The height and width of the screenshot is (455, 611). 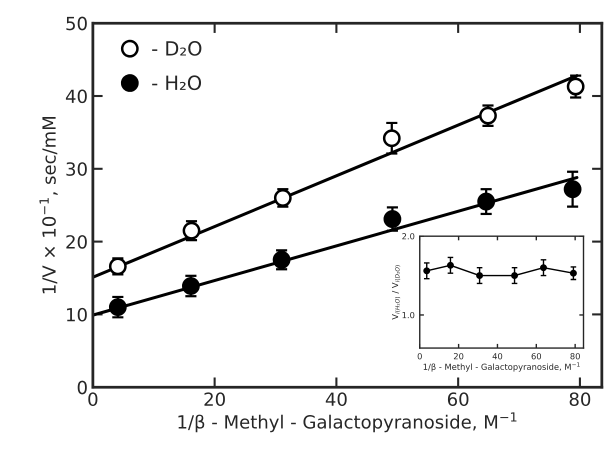 What do you see at coordinates (77, 315) in the screenshot?
I see `y-tick-label: 10` at bounding box center [77, 315].